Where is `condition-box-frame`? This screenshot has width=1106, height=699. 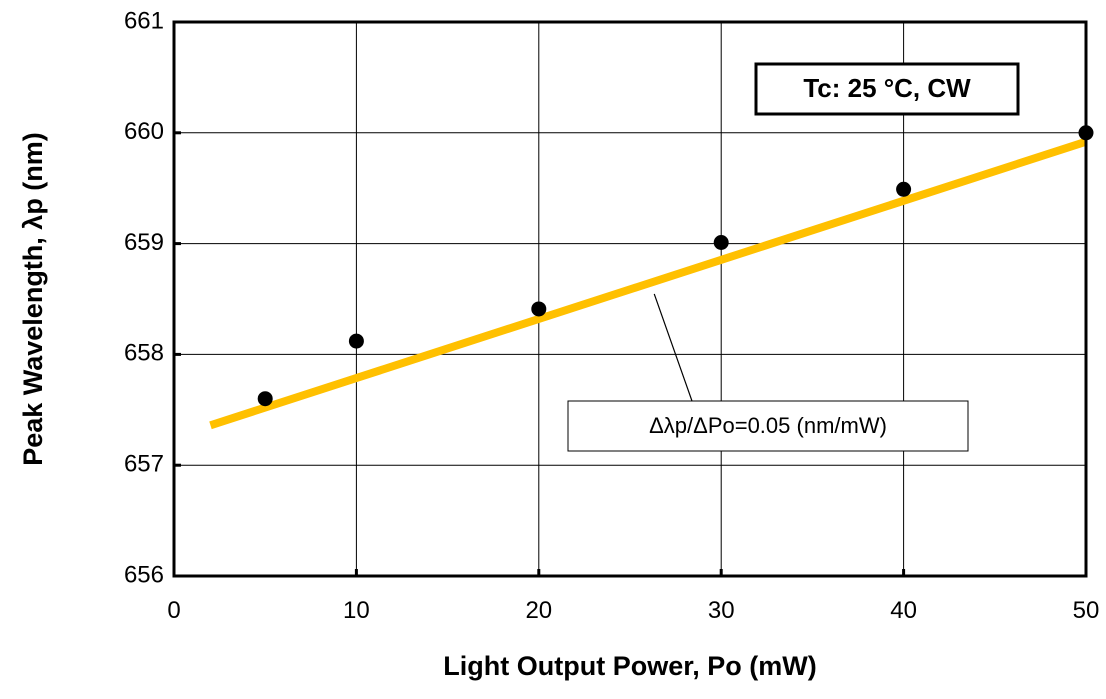 condition-box-frame is located at coordinates (887, 89).